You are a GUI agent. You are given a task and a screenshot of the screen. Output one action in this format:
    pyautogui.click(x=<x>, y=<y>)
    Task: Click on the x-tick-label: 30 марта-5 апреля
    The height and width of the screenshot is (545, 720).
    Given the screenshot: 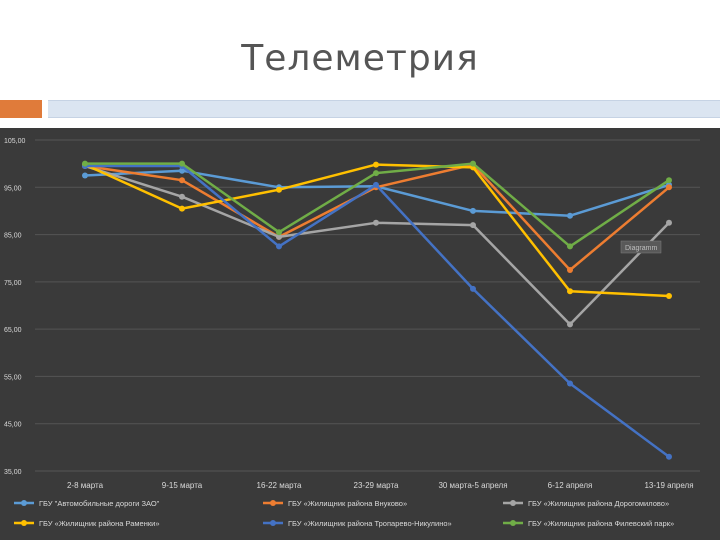 What is the action you would take?
    pyautogui.click(x=472, y=485)
    